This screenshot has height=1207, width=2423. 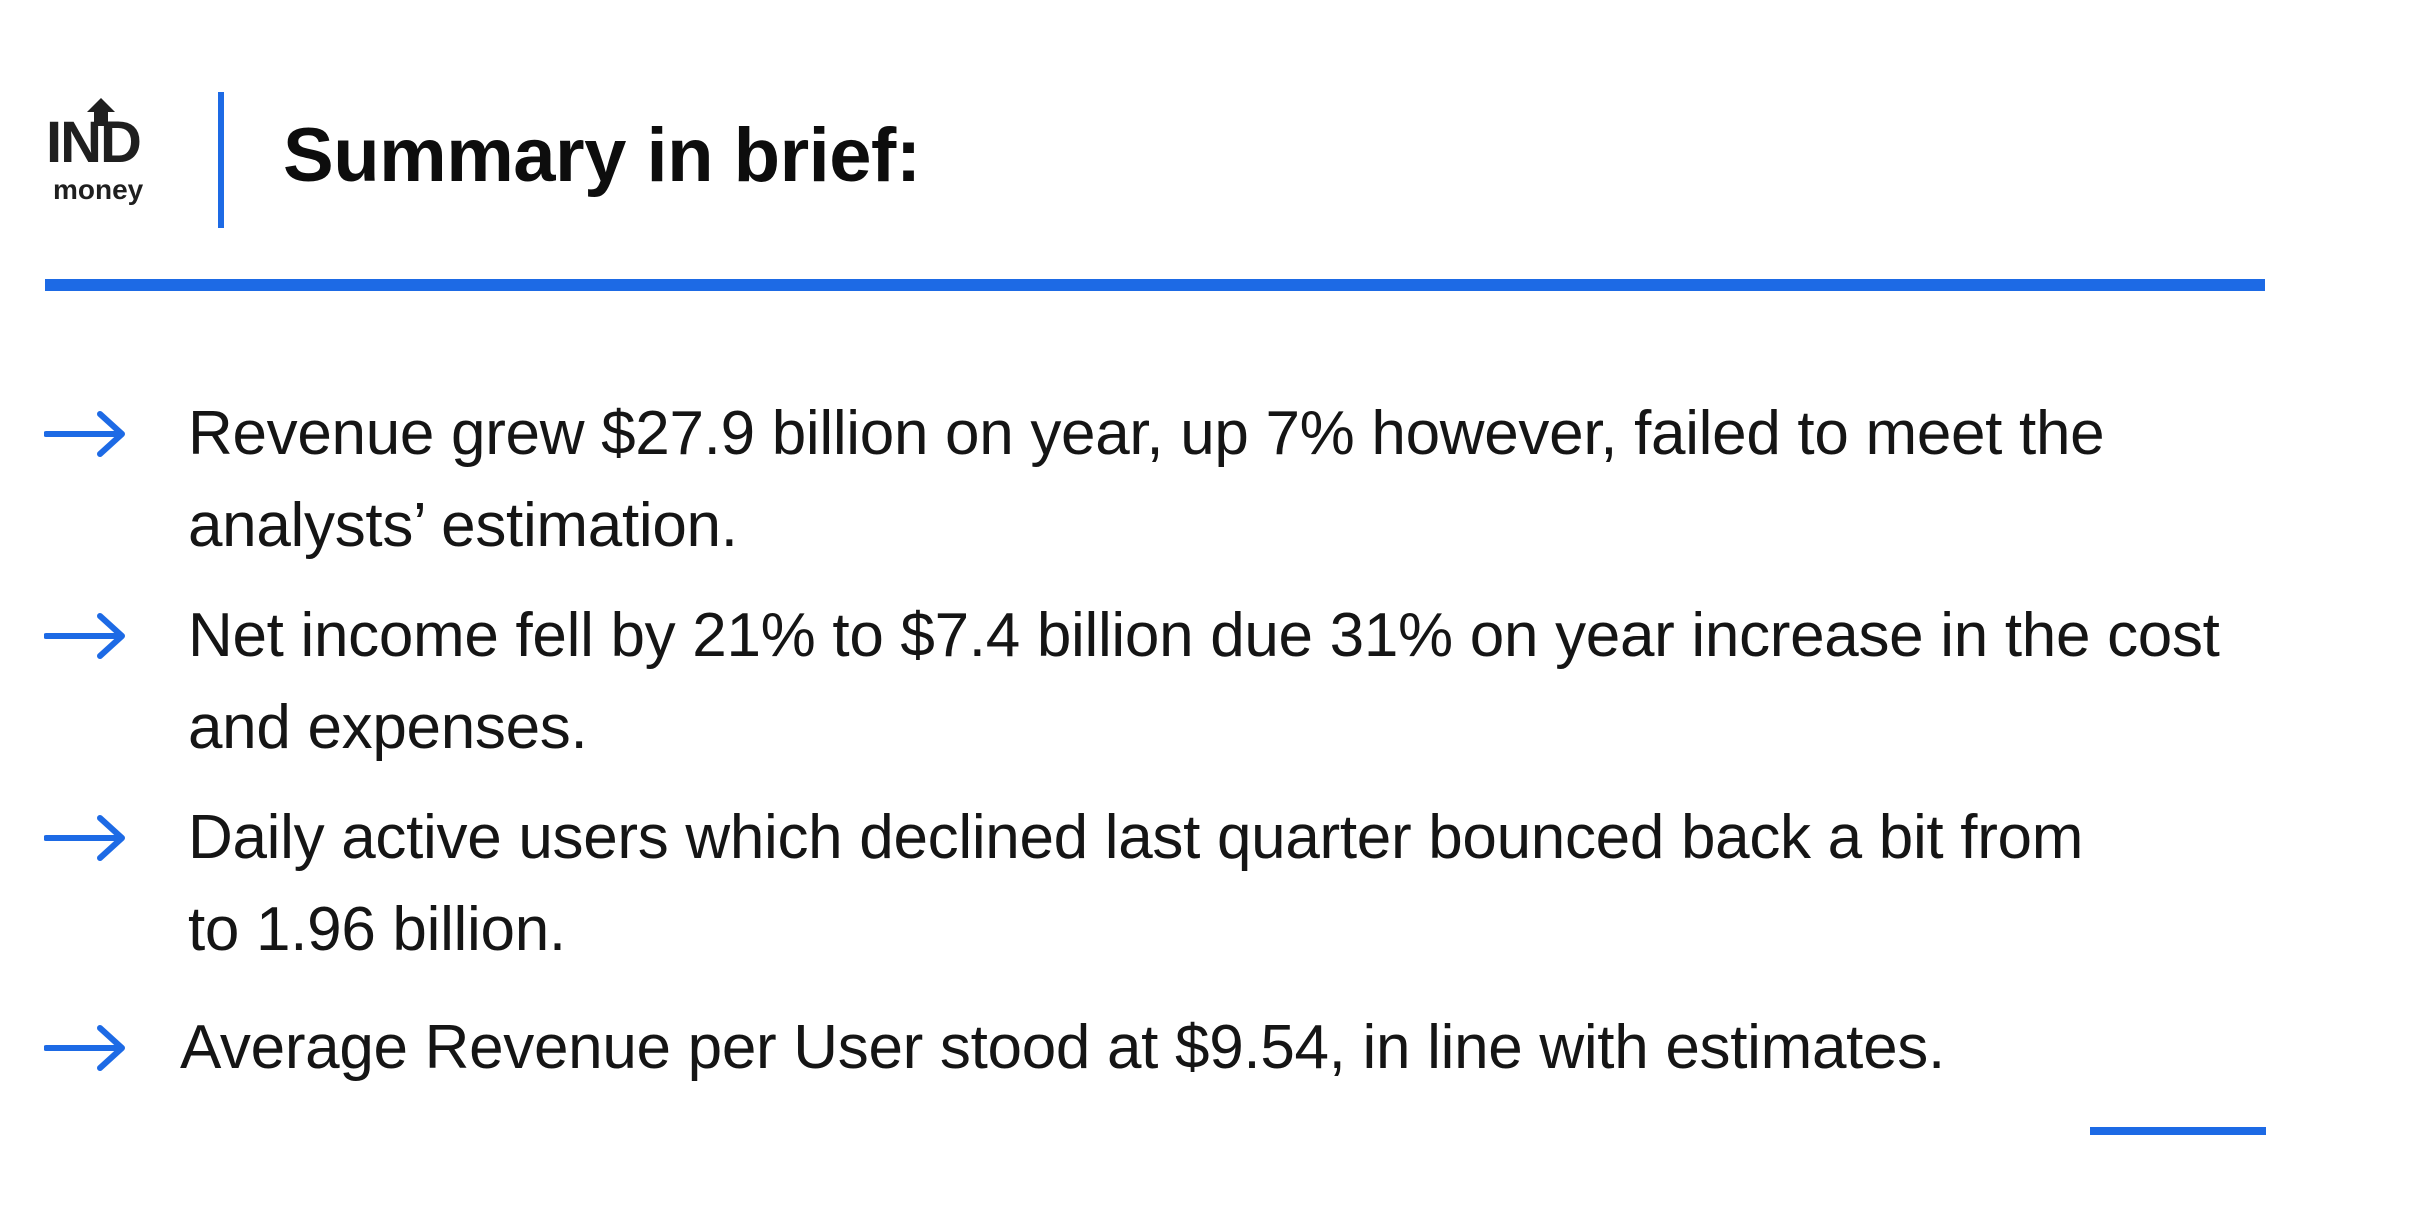 I want to click on header-divider, so click(x=221, y=160).